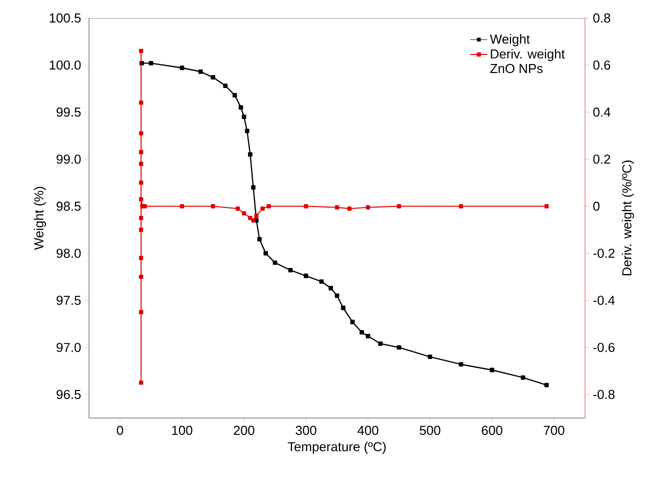  What do you see at coordinates (628, 218) in the screenshot?
I see `y2-axis-title: Deriv. weight (%/ºC)` at bounding box center [628, 218].